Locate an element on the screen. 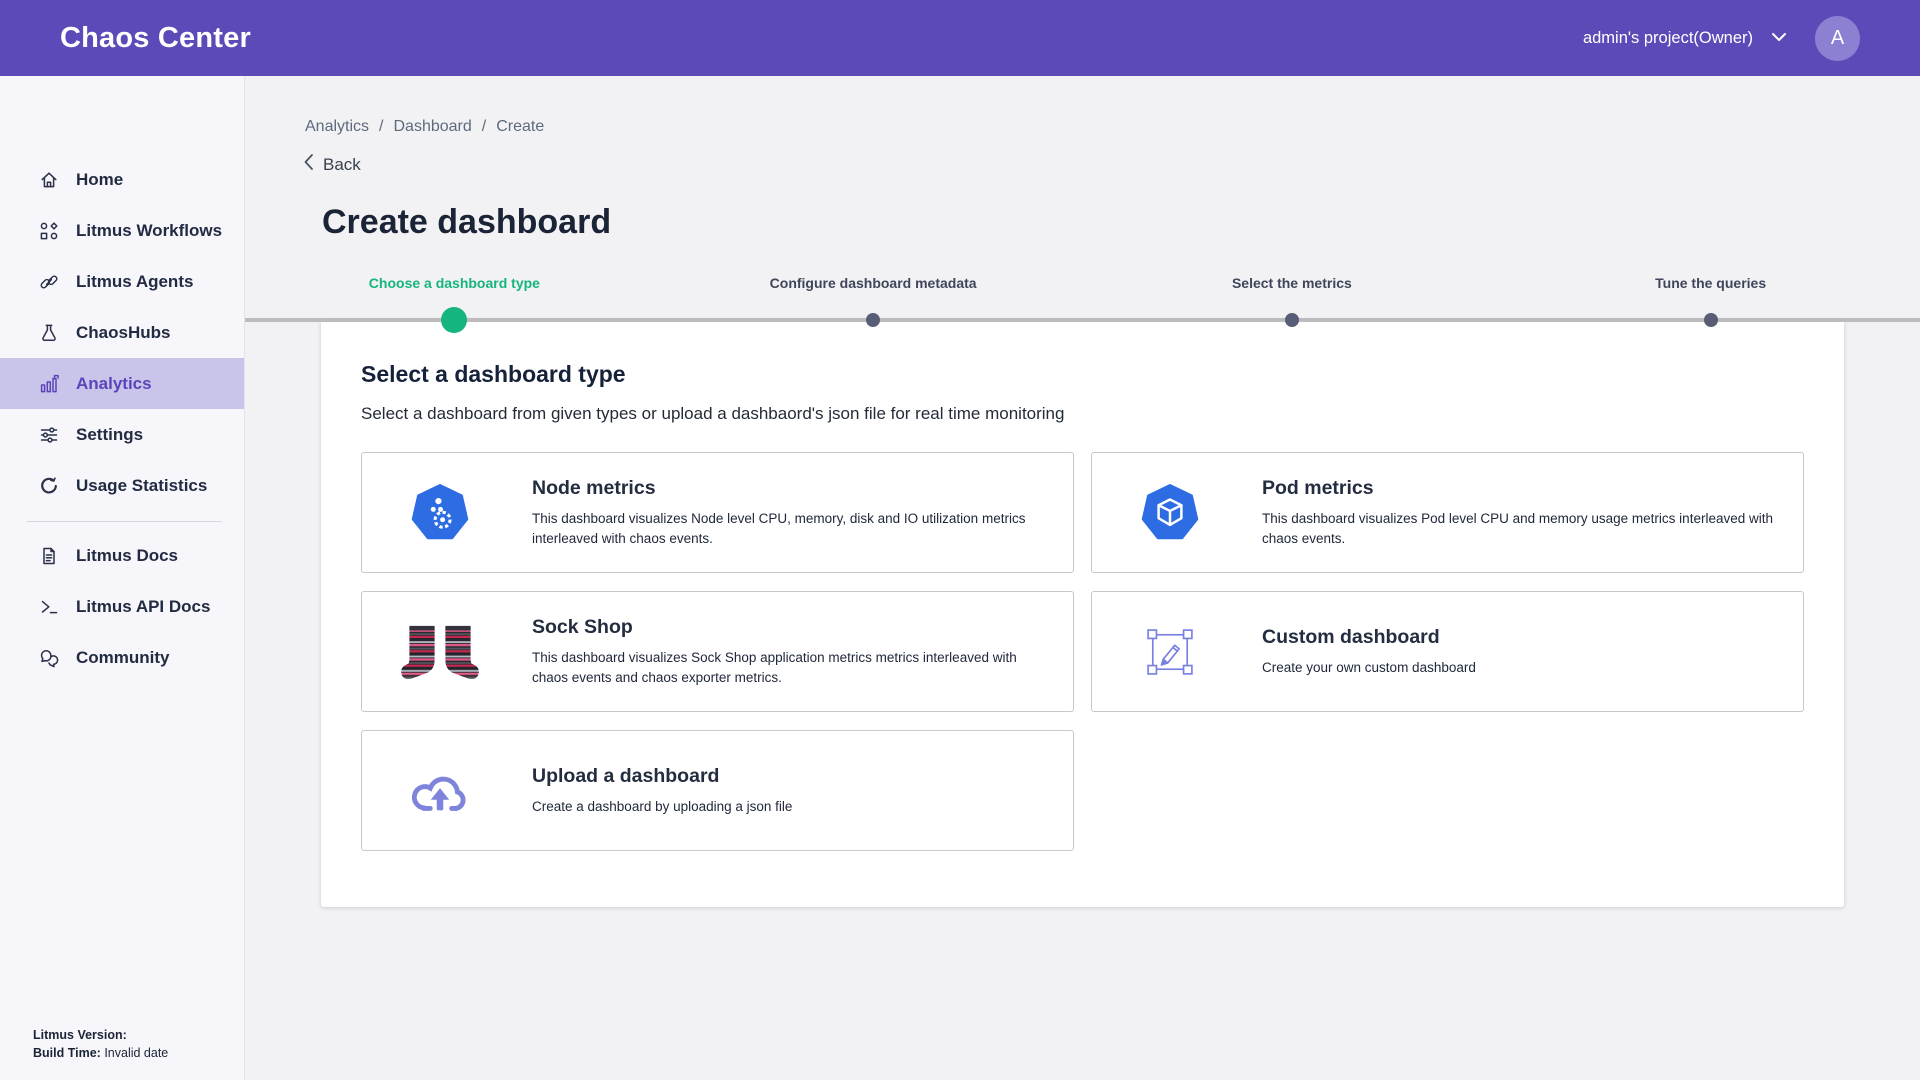 The width and height of the screenshot is (1920, 1080). sliders-icon is located at coordinates (49, 435).